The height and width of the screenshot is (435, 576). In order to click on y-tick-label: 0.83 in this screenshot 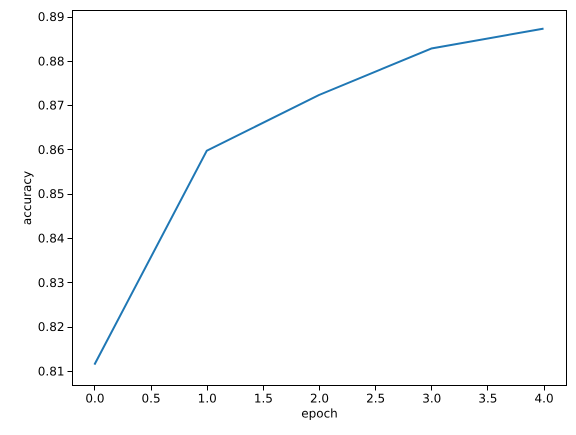, I will do `click(51, 283)`.